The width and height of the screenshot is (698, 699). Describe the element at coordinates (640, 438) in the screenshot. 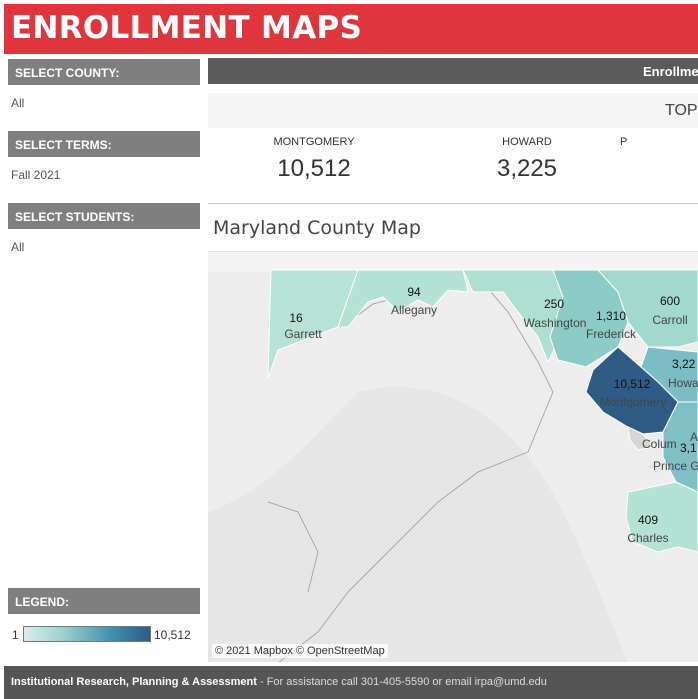

I see `district-columbia` at that location.